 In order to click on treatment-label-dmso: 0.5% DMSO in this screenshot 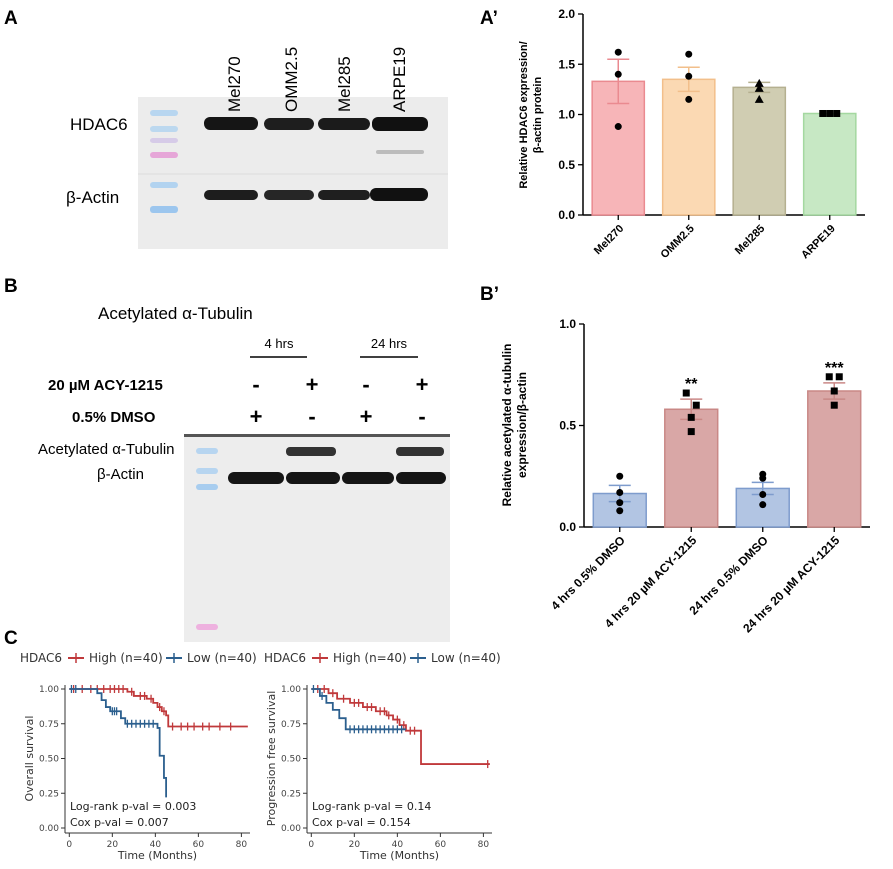, I will do `click(114, 417)`.